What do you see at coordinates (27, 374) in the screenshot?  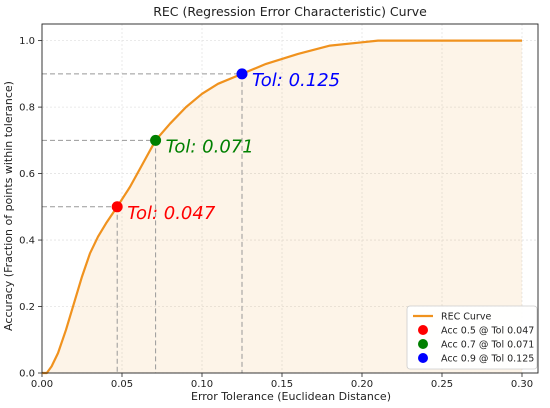 I see `y-tick-label: 0.0` at bounding box center [27, 374].